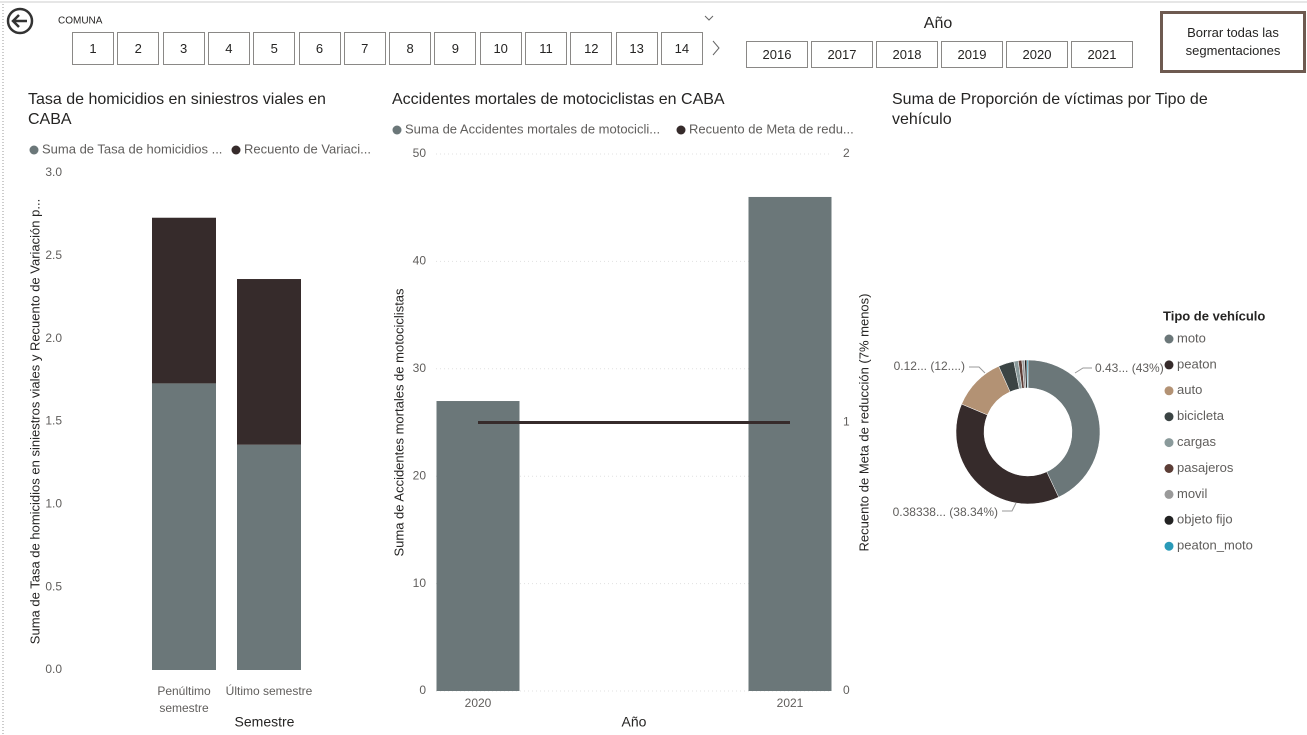 The width and height of the screenshot is (1307, 735). Describe the element at coordinates (1201, 415) in the screenshot. I see `legend-label: bicicleta` at that location.